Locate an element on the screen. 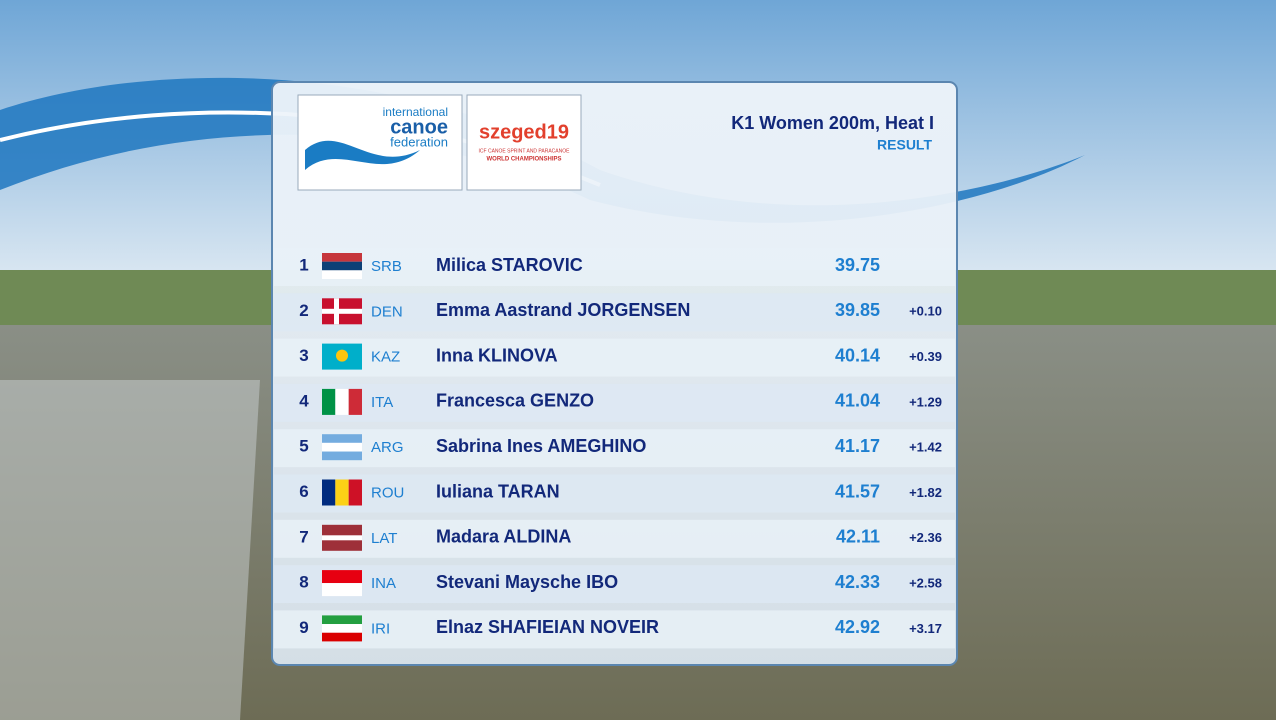 The width and height of the screenshot is (1276, 725). athlete-name: Milica STAROVIC is located at coordinates (509, 265).